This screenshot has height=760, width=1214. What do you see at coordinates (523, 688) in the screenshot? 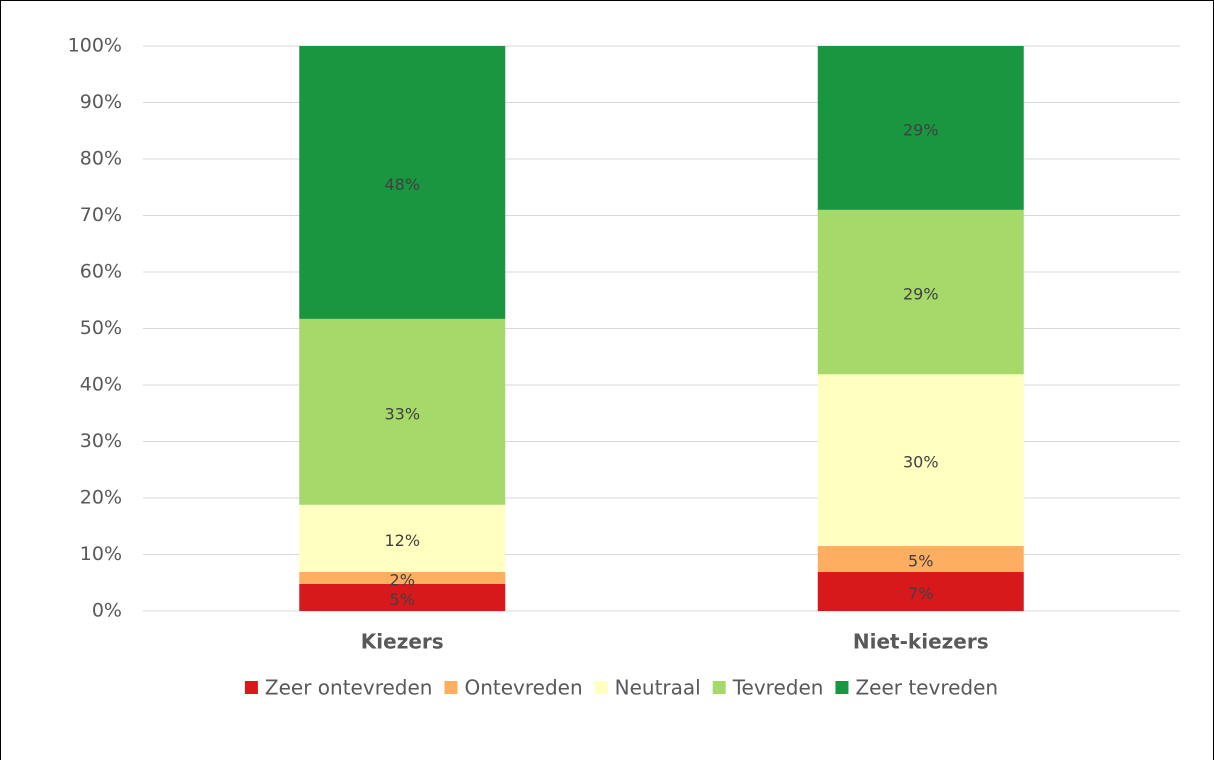
I see `legend-label: Ontevreden` at bounding box center [523, 688].